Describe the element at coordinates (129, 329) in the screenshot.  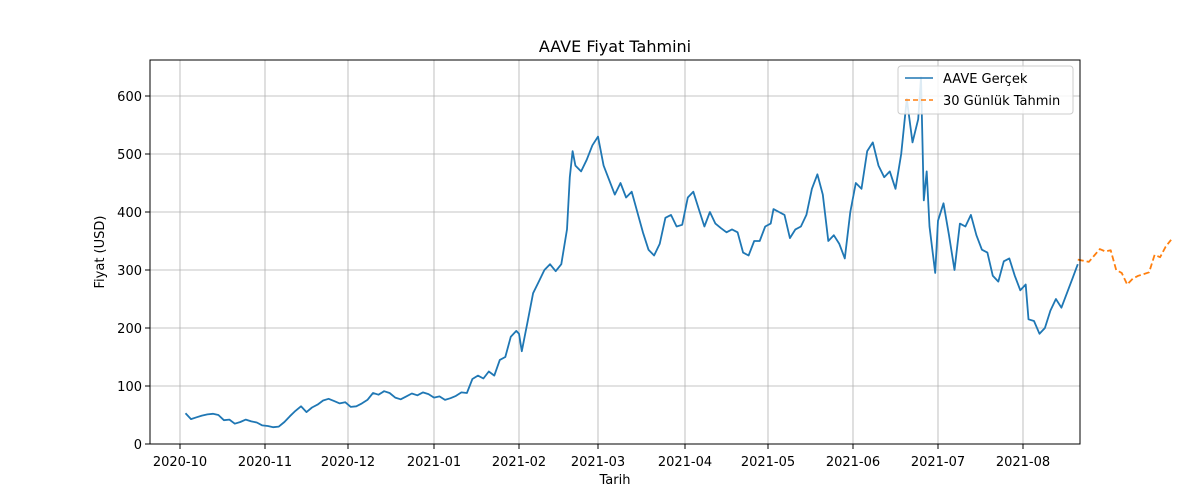
I see `y-tick-label: 200` at that location.